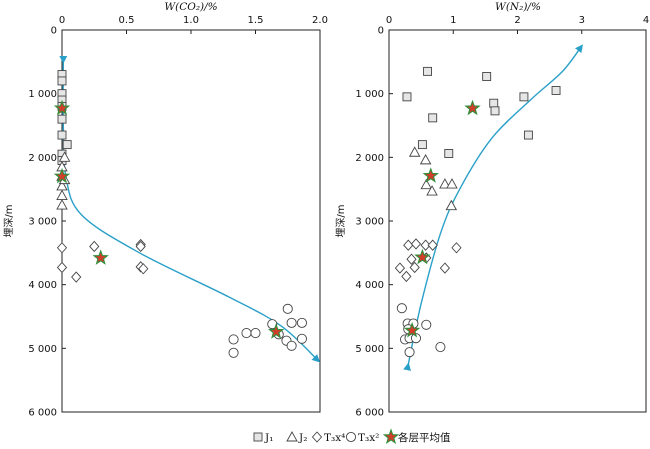 This screenshot has height=449, width=650. Describe the element at coordinates (190, 7) in the screenshot. I see `co2-x-axis-label: W(CO₂)/%` at that location.